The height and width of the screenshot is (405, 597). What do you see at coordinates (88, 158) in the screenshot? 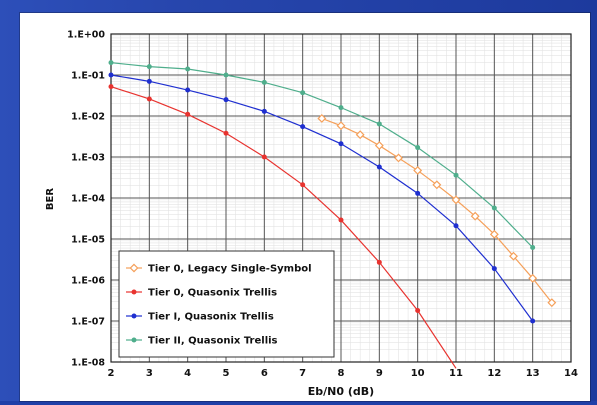
I see `y-tick-label: 1.E-03` at bounding box center [88, 158].